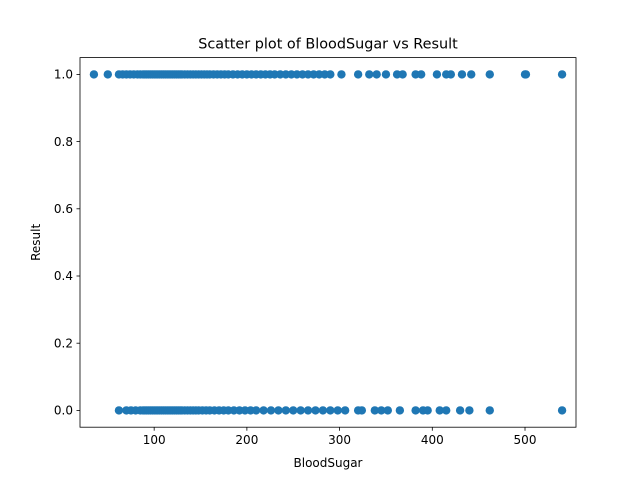  What do you see at coordinates (63, 142) in the screenshot?
I see `y-tick-label: 0.8` at bounding box center [63, 142].